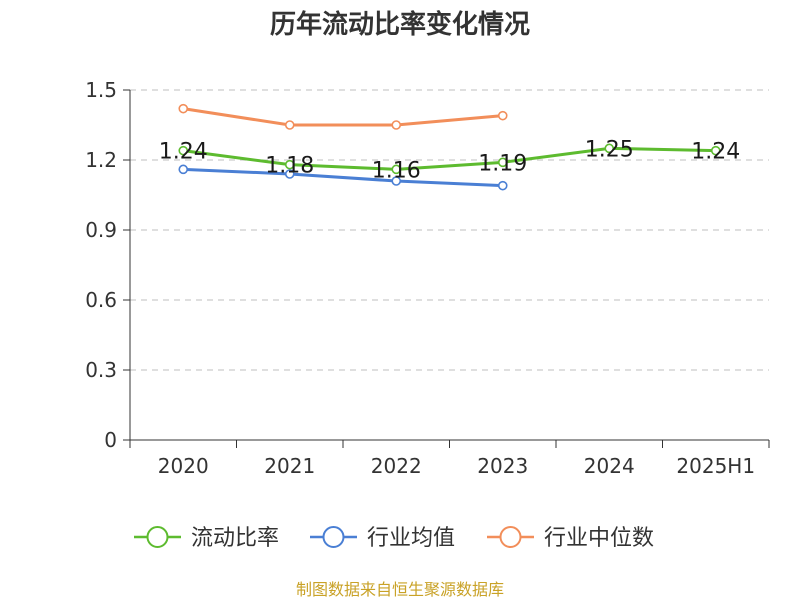 The image size is (800, 600). Describe the element at coordinates (101, 230) in the screenshot. I see `y-tick-label: 0.9` at that location.